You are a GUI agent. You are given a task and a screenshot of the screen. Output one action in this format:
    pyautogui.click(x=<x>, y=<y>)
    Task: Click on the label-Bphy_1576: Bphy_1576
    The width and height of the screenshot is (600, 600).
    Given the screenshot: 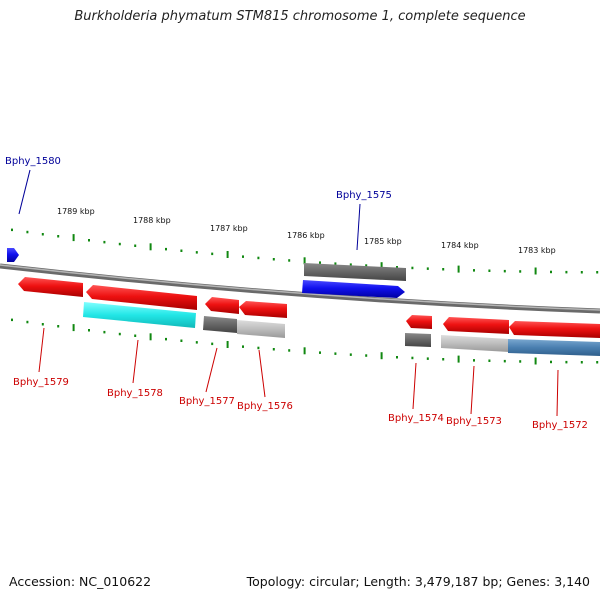 What is the action you would take?
    pyautogui.click(x=265, y=406)
    